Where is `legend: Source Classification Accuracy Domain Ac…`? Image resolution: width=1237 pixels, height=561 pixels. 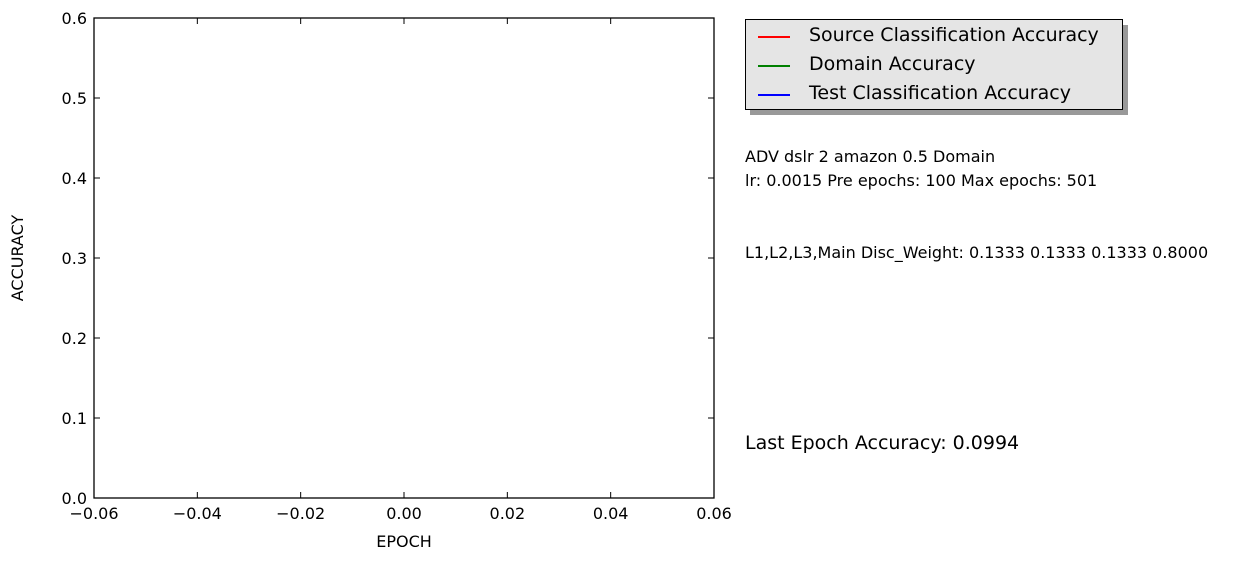 legend: Source Classification Accuracy Domain Ac… is located at coordinates (934, 64).